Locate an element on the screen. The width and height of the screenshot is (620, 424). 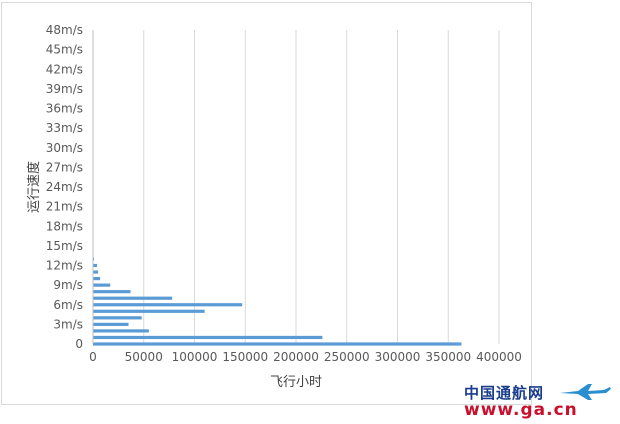
y-tick-label: 42m/s is located at coordinates (64, 69).